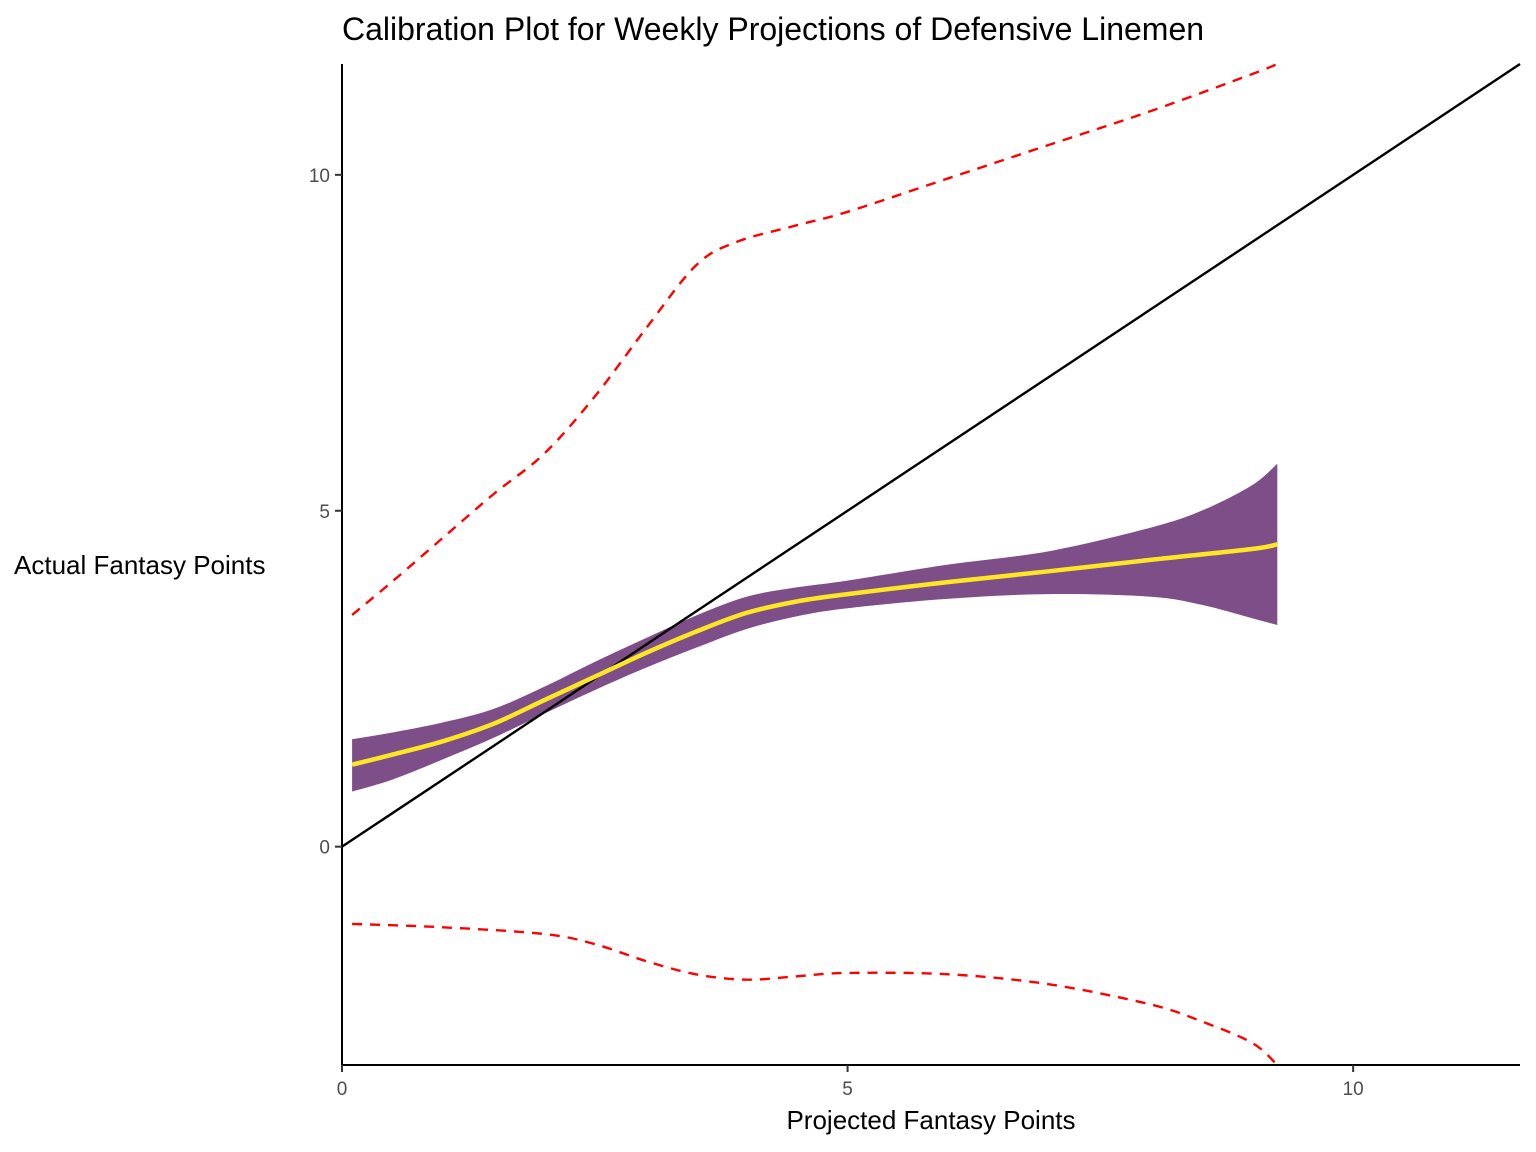  I want to click on x-axis-title: Projected Fantasy Points, so click(930, 1120).